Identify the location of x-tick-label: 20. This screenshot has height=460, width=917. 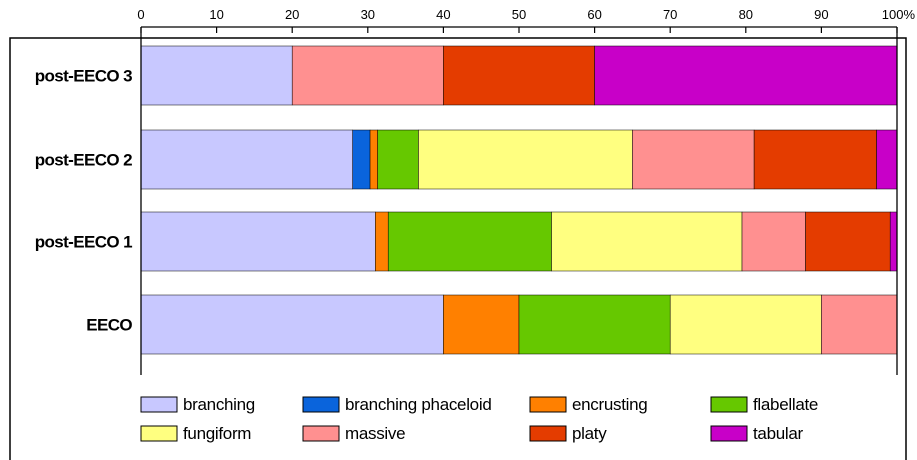
(292, 14).